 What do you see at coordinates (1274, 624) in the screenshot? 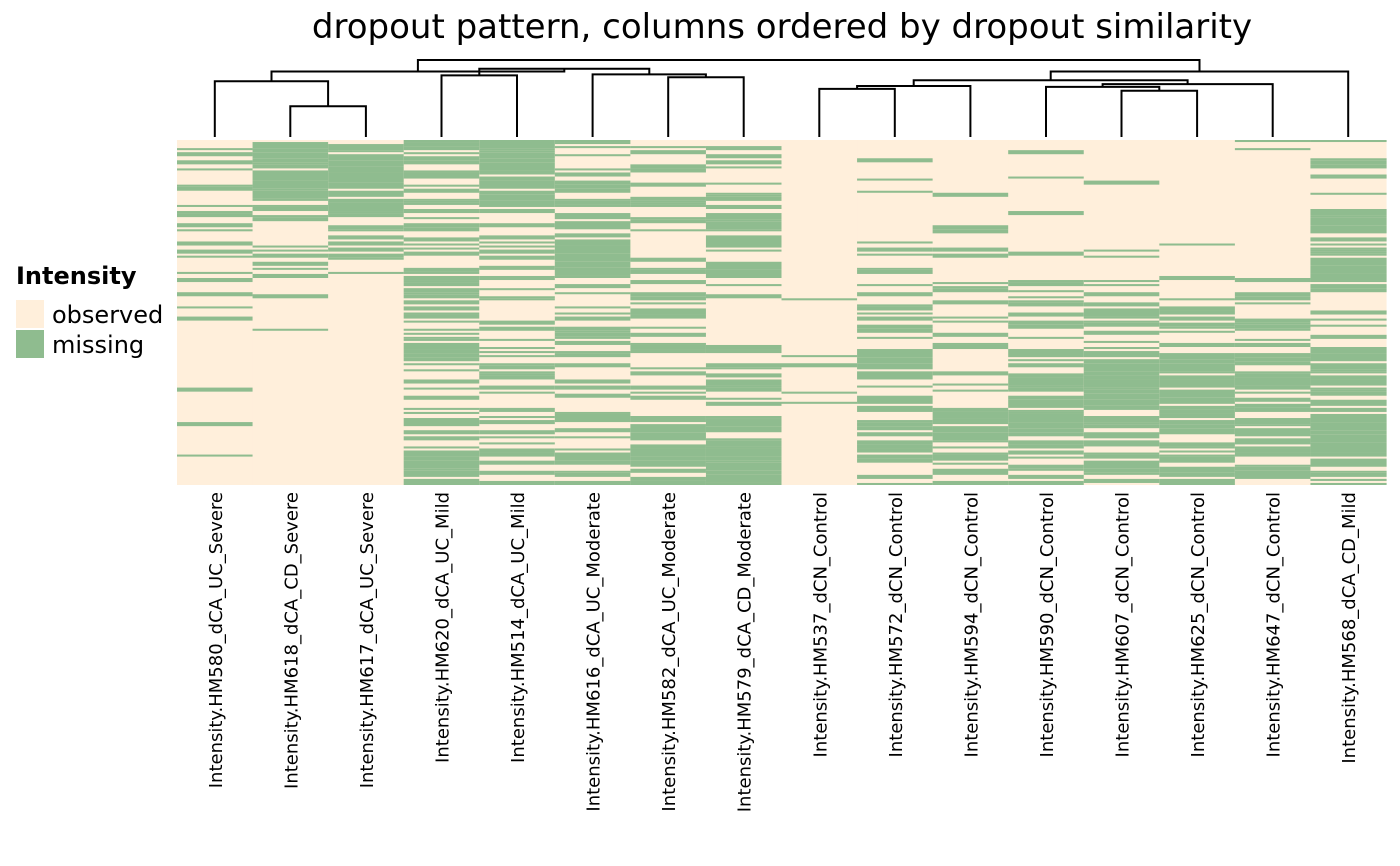
I see `column-label: Intensity.HM647_dCN_Control` at bounding box center [1274, 624].